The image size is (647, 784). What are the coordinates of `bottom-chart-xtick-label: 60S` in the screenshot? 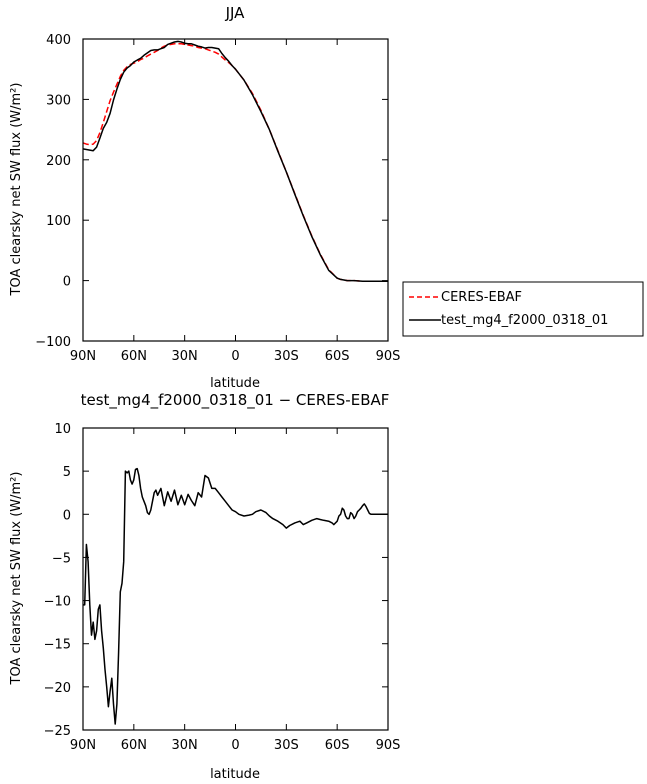 It's located at (337, 745).